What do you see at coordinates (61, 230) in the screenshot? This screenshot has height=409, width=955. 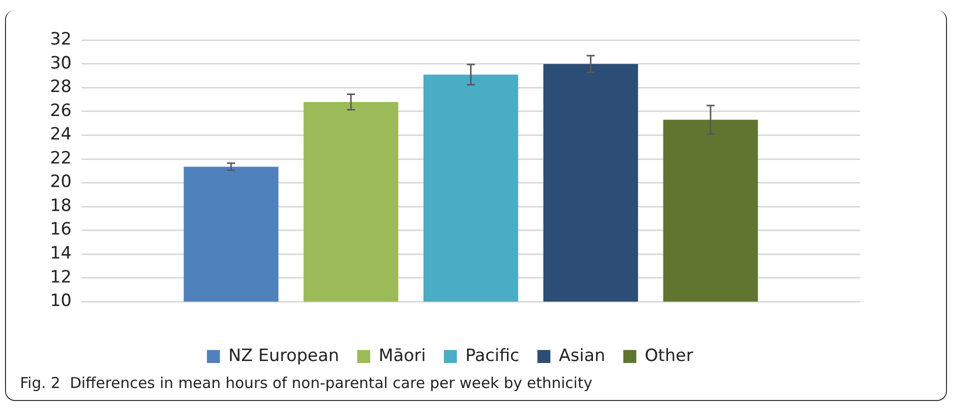 I see `y-tick-label: 16` at bounding box center [61, 230].